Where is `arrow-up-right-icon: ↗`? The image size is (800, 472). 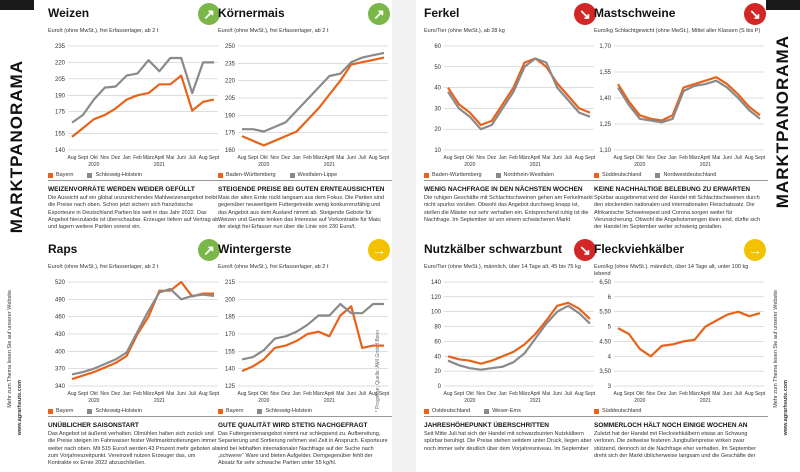
arrow-up-right-icon: ↗ is located at coordinates (379, 14).